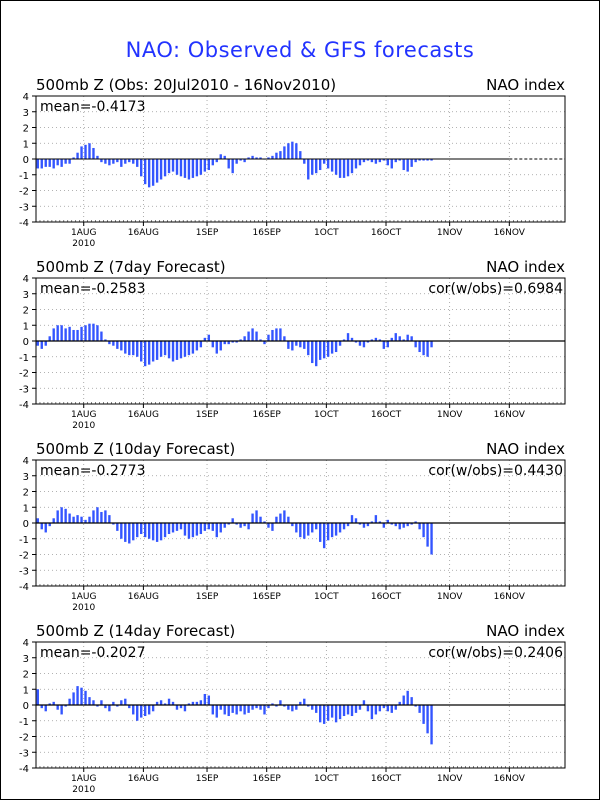 This screenshot has height=800, width=600. Describe the element at coordinates (510, 233) in the screenshot. I see `panel1-x-tick-label: 16NOV` at that location.